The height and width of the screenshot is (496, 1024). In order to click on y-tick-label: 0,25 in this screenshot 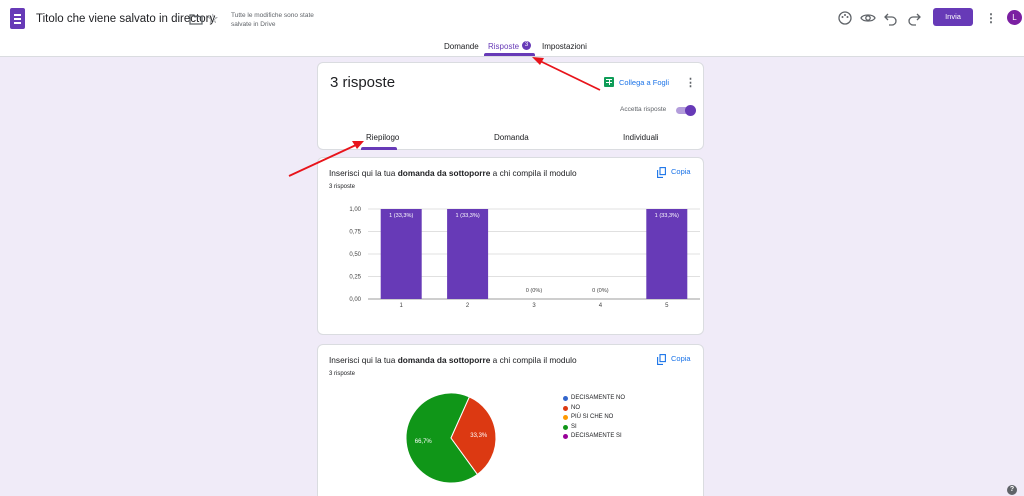, I will do `click(355, 278)`.